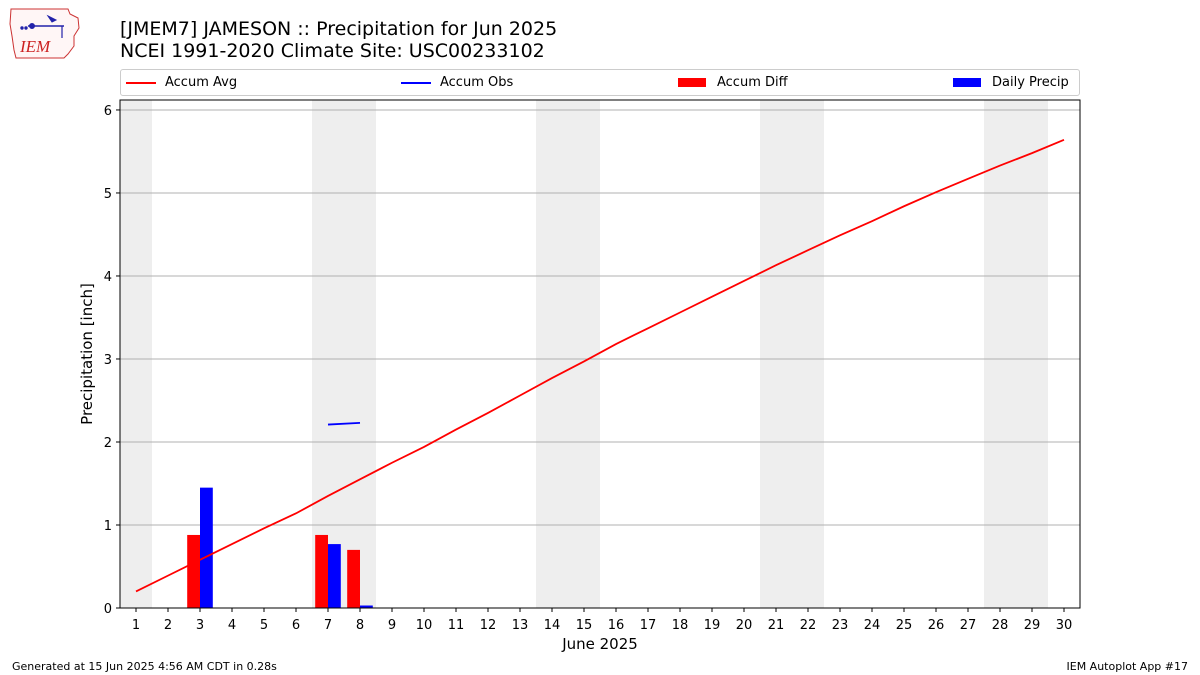 This screenshot has width=1200, height=675. Describe the element at coordinates (840, 625) in the screenshot. I see `x-tick-label-23: 23` at that location.